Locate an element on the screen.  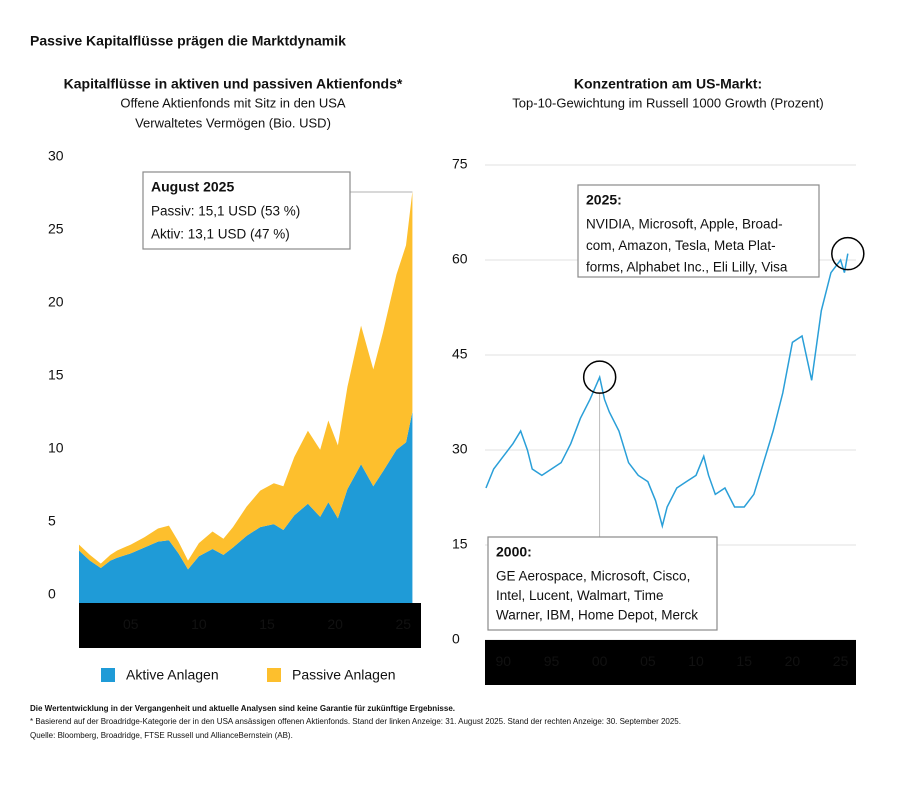
chart-subtitle: Offene Aktienfonds mit Sitz in den USA is located at coordinates (233, 102).